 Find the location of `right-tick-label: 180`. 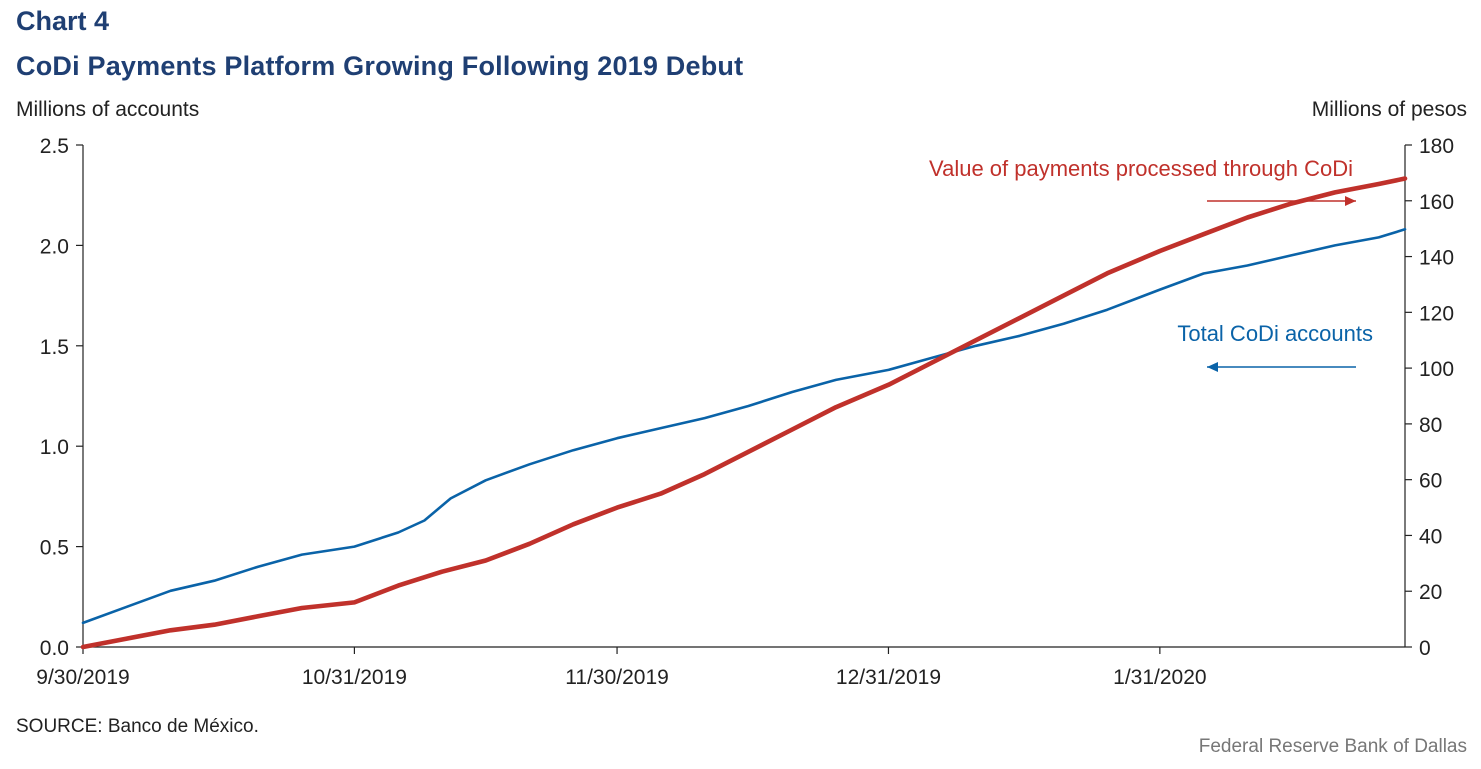

right-tick-label: 180 is located at coordinates (1436, 146).